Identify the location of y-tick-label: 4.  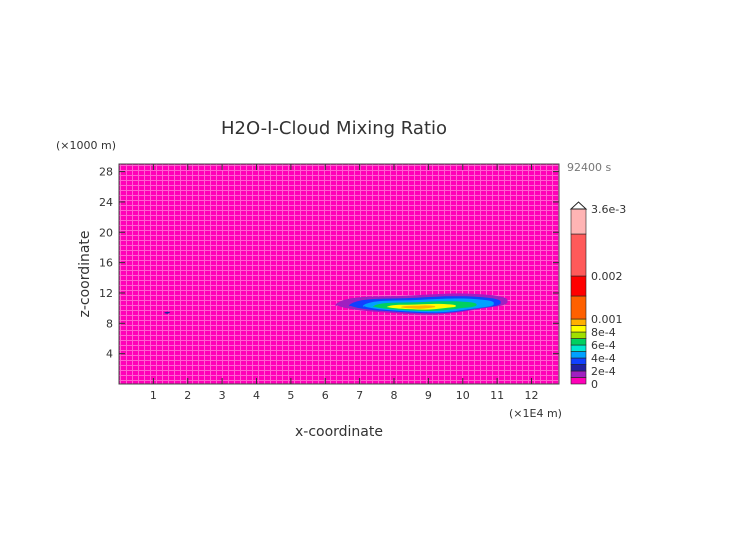
(109, 354).